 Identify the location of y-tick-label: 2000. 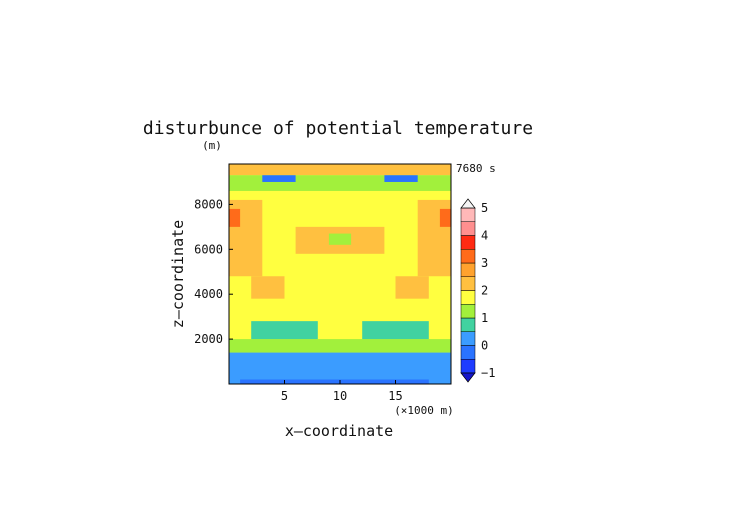
(208, 339).